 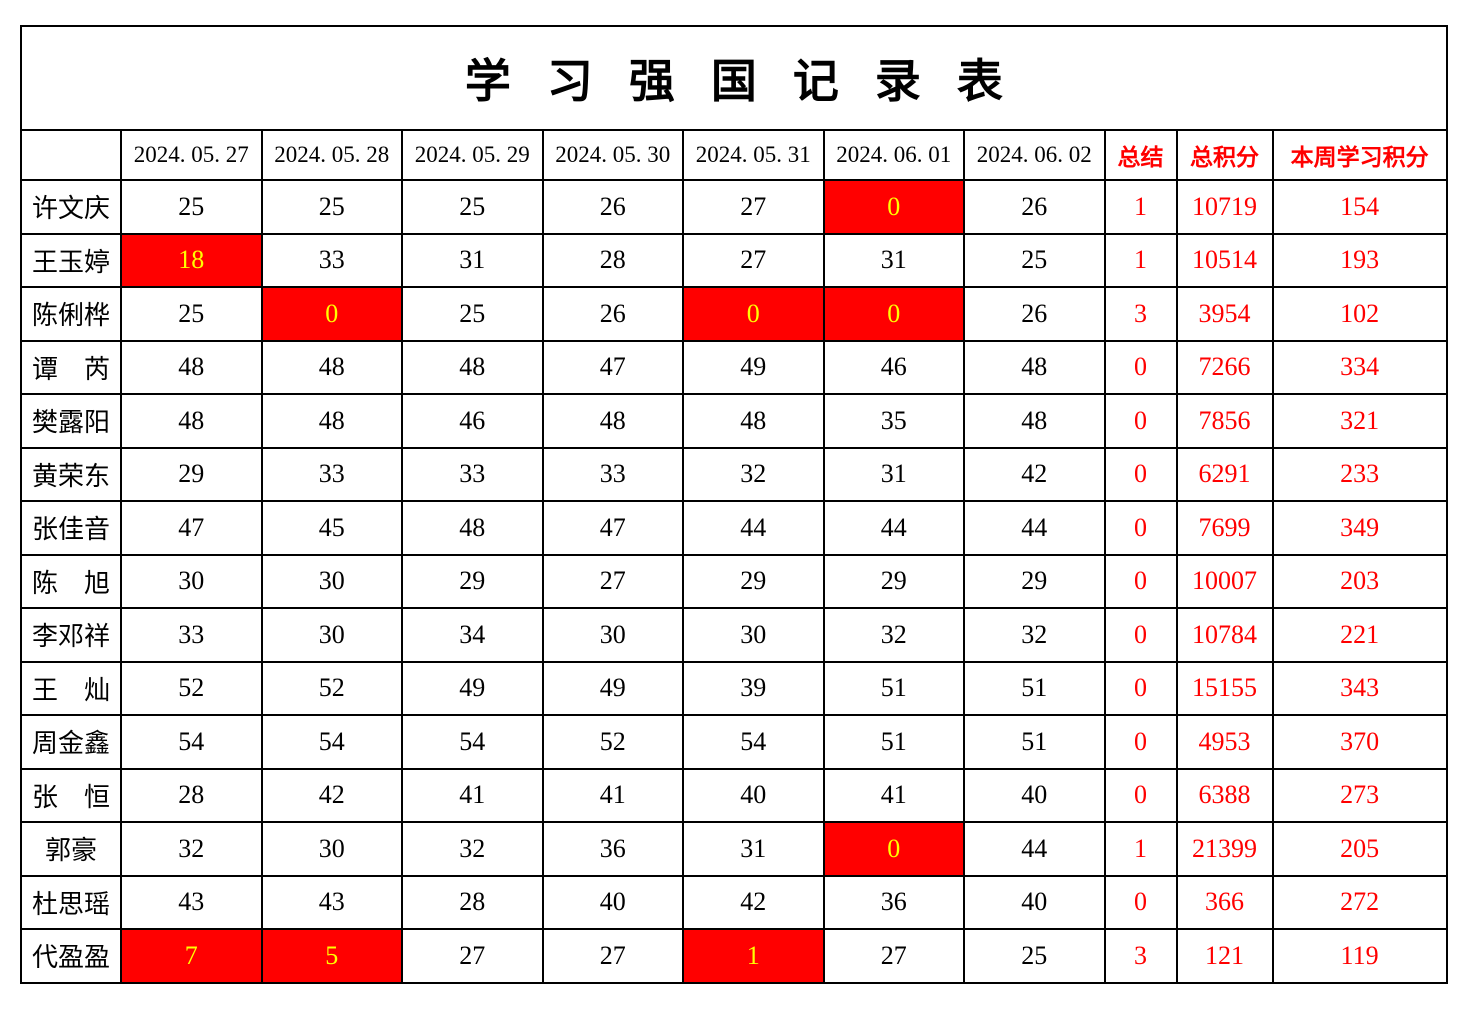 What do you see at coordinates (71, 421) in the screenshot?
I see `student-name: 樊露阳` at bounding box center [71, 421].